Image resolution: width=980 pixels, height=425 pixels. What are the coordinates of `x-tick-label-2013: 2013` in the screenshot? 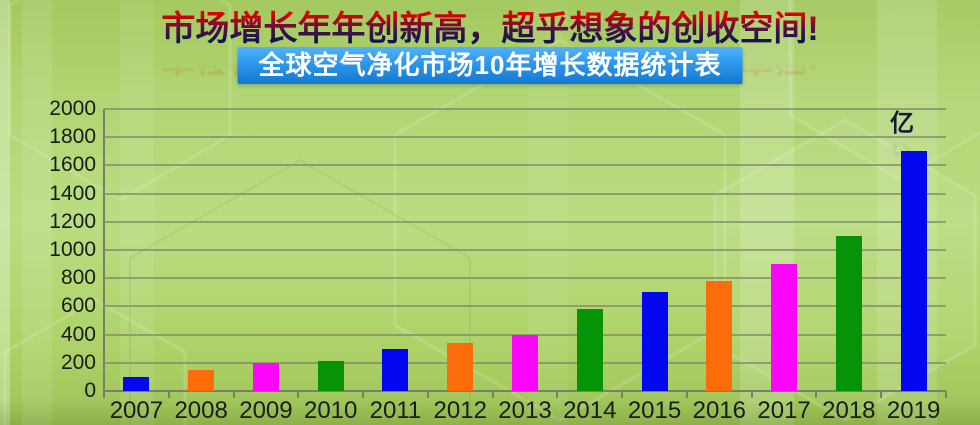 It's located at (525, 410).